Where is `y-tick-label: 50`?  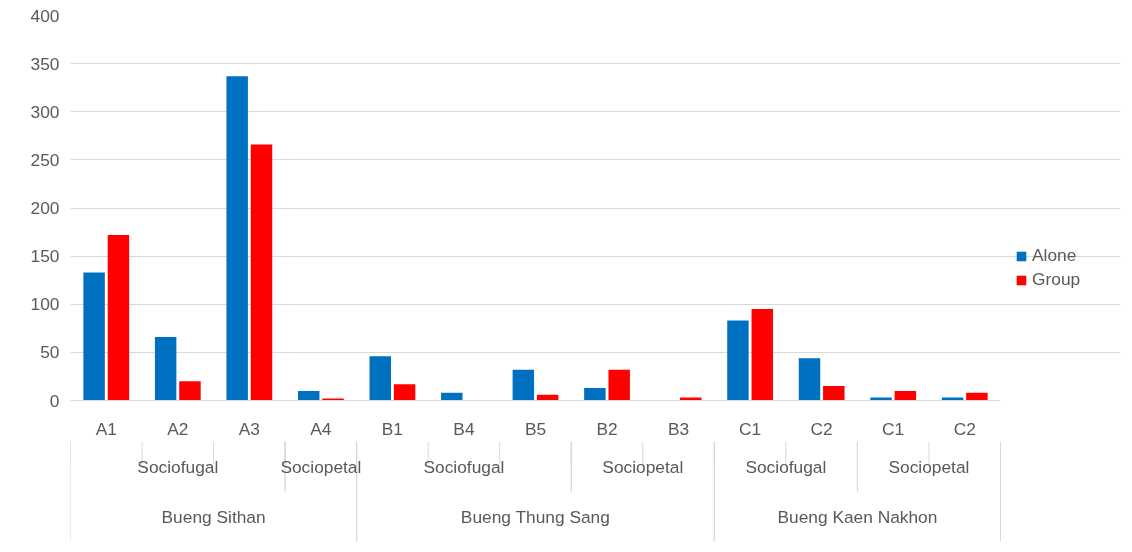
y-tick-label: 50 is located at coordinates (50, 352).